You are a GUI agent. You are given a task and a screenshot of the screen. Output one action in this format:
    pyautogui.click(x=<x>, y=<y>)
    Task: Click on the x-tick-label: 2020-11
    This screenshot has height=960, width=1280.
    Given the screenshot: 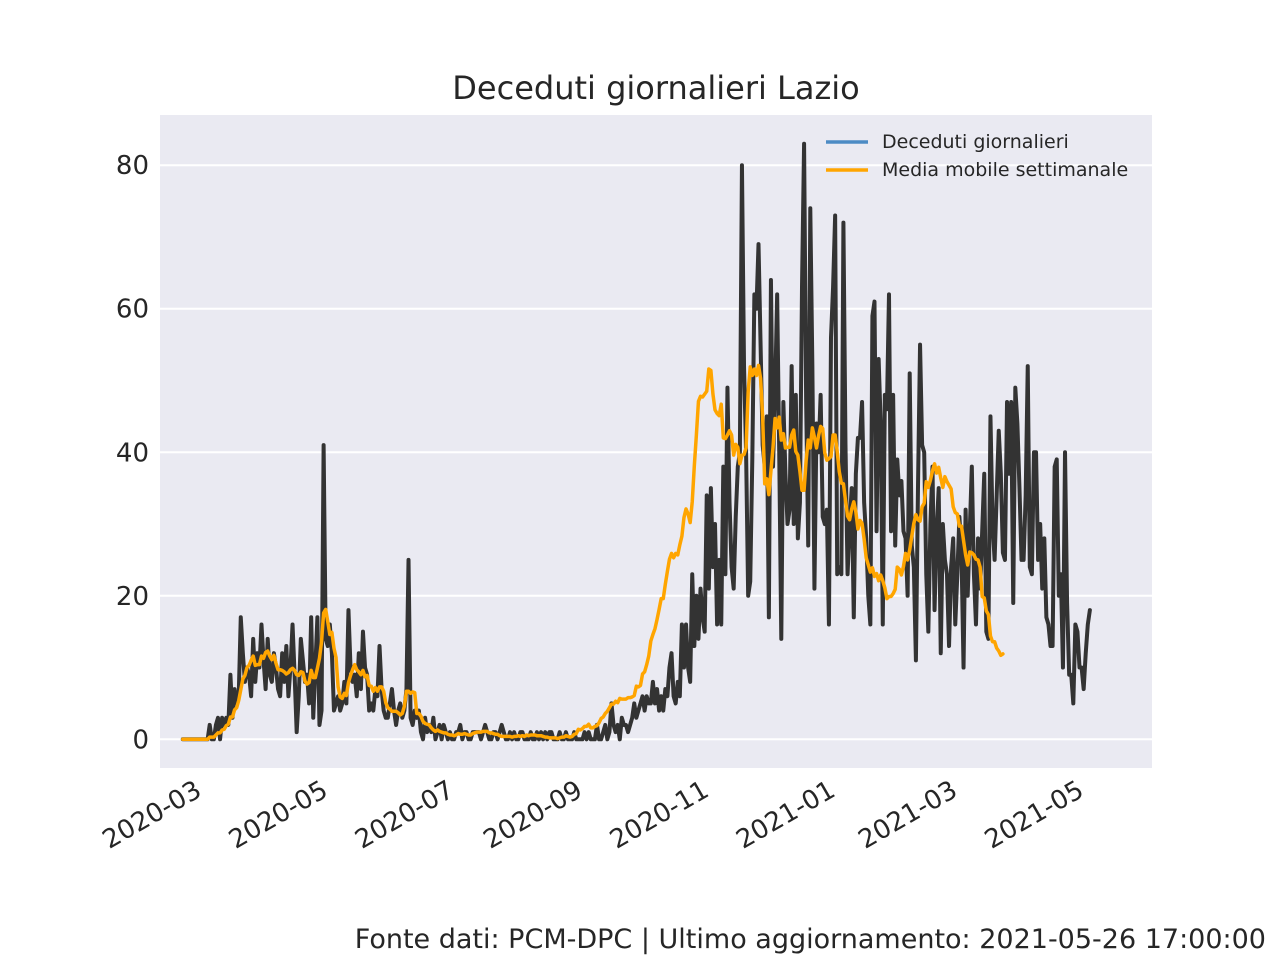 What is the action you would take?
    pyautogui.click(x=659, y=815)
    